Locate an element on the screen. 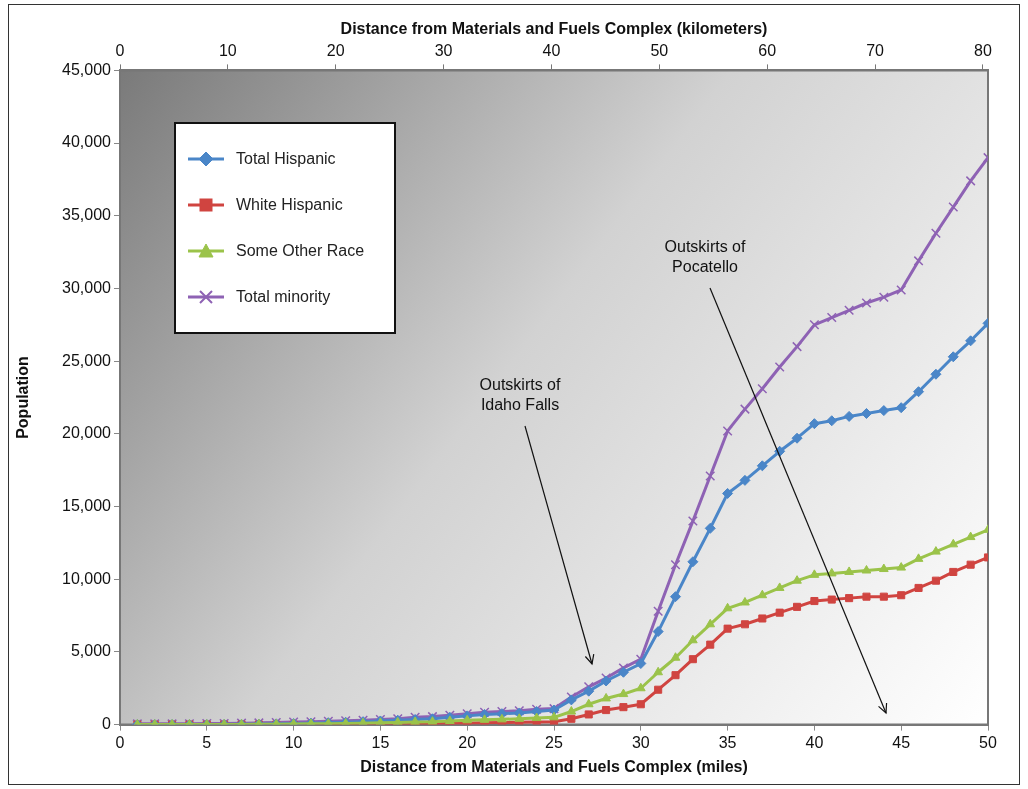 The image size is (1028, 789). annotation: Outskirts of Idaho Falls is located at coordinates (520, 395).